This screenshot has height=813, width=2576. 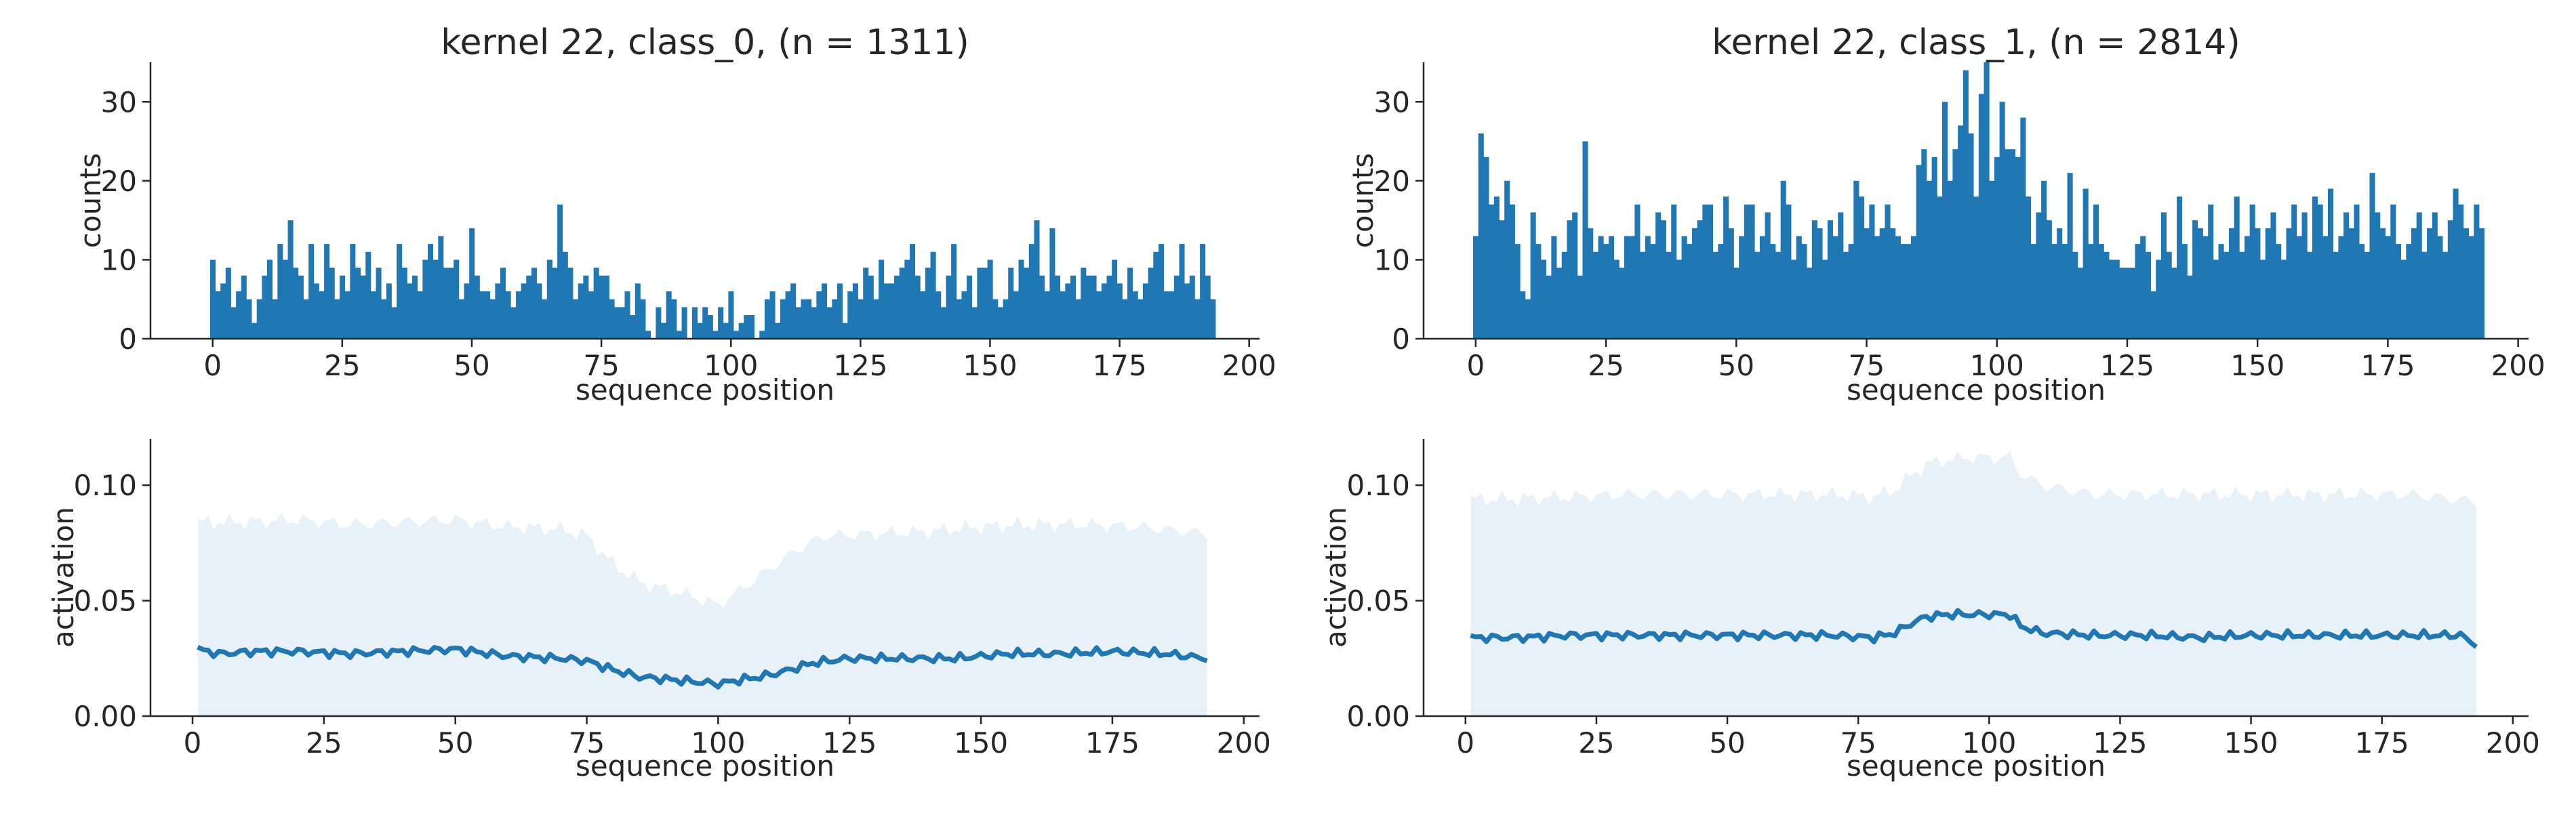 I want to click on activation-range-band, so click(x=702, y=614).